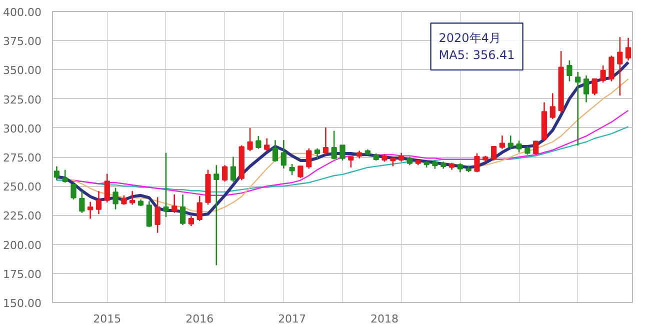 This screenshot has height=325, width=645. Describe the element at coordinates (22, 71) in the screenshot. I see `y-tick-label: 350.00` at that location.